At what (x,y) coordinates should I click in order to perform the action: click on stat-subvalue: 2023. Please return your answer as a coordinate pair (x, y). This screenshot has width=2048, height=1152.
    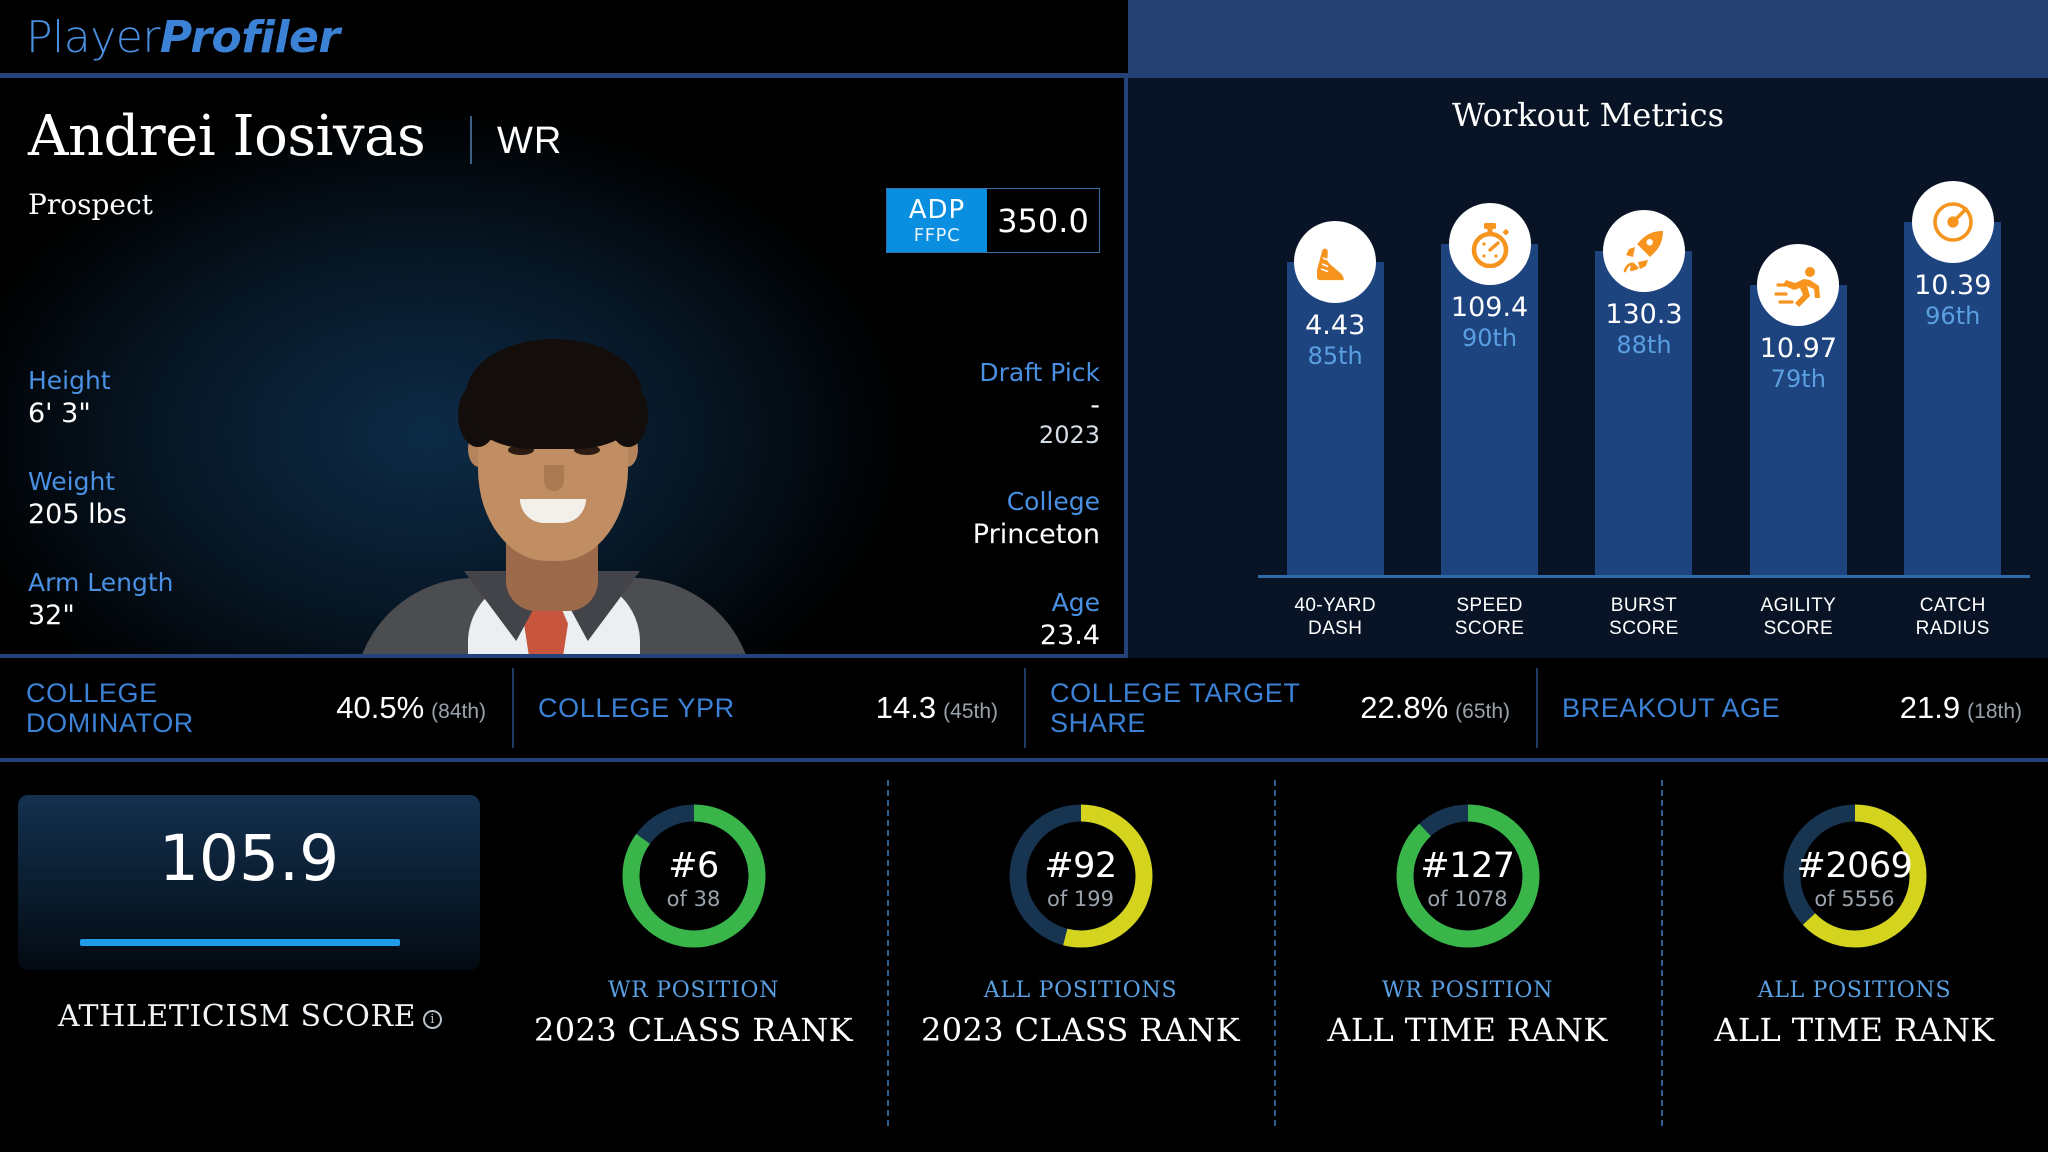
    Looking at the image, I should click on (1069, 435).